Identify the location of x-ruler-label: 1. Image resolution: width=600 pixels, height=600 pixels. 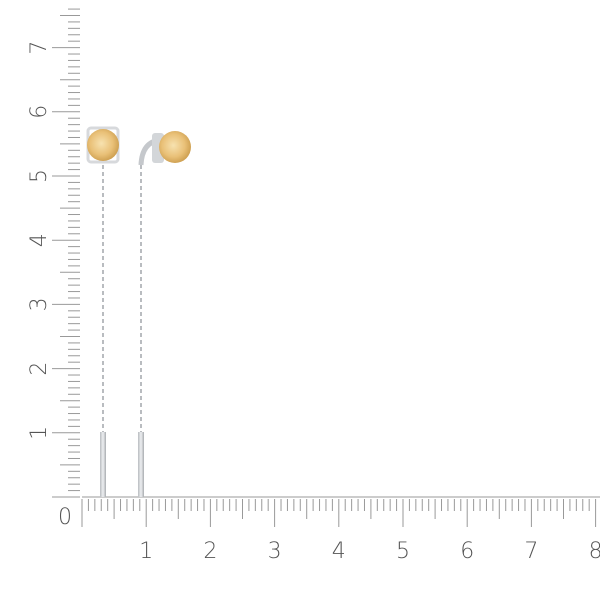
(146, 551).